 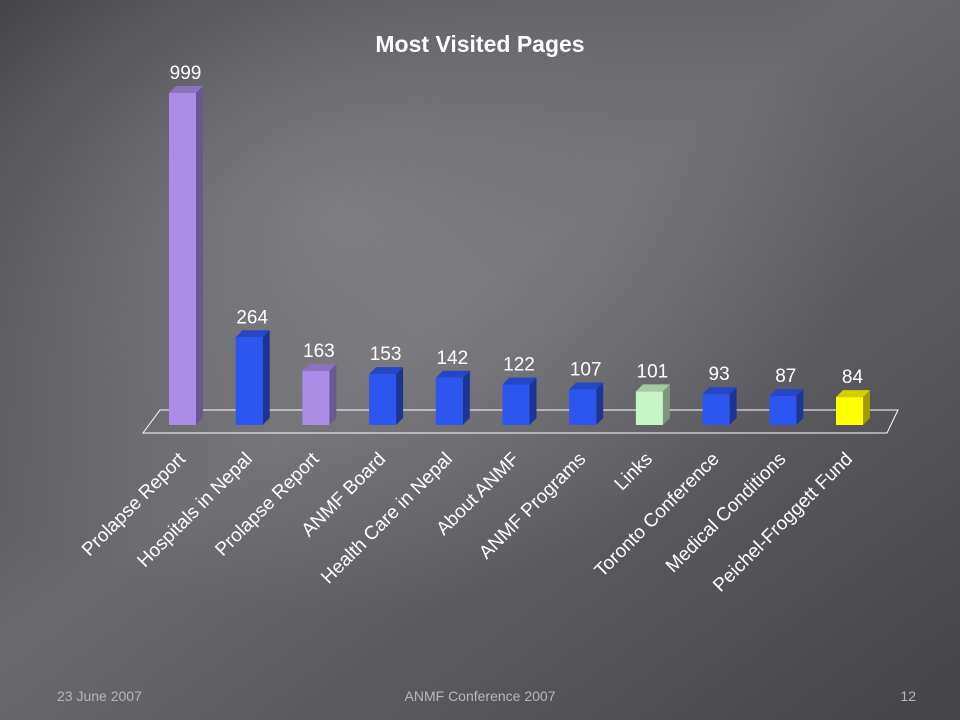 What do you see at coordinates (99, 696) in the screenshot?
I see `footer-date: 23 June 2007` at bounding box center [99, 696].